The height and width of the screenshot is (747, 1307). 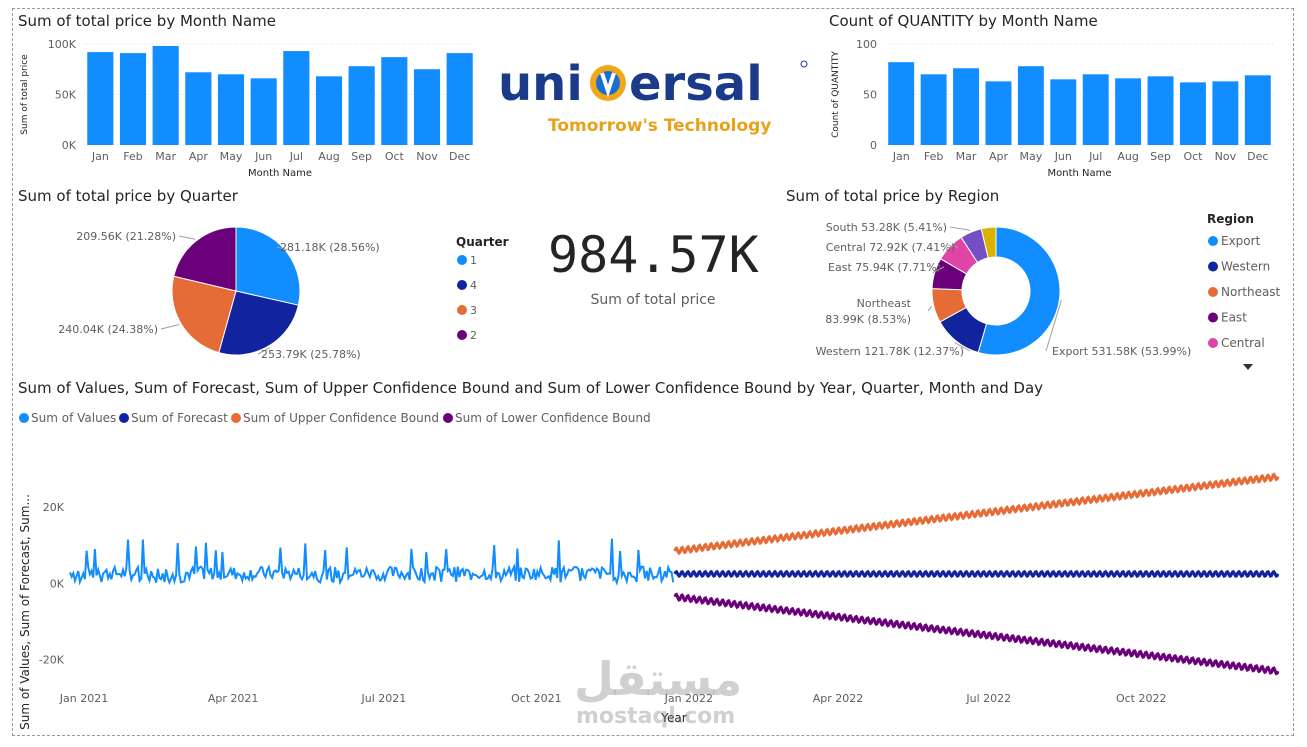 I want to click on logo-globe, so click(x=608, y=83).